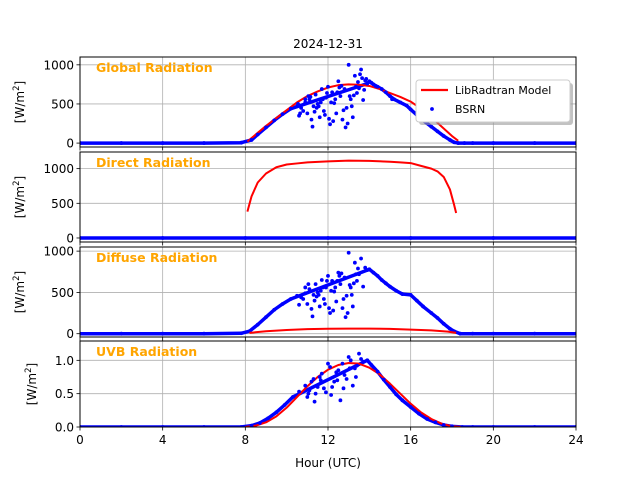 The width and height of the screenshot is (640, 480). I want to click on x-tick-label: 16, so click(410, 440).